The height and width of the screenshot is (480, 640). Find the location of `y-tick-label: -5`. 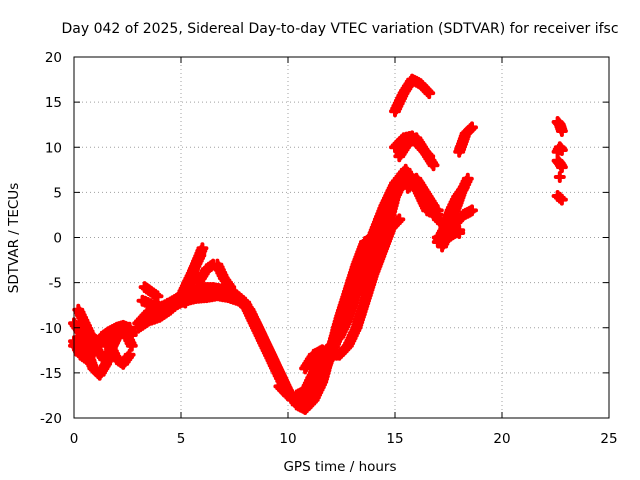

y-tick-label: -5 is located at coordinates (55, 284).